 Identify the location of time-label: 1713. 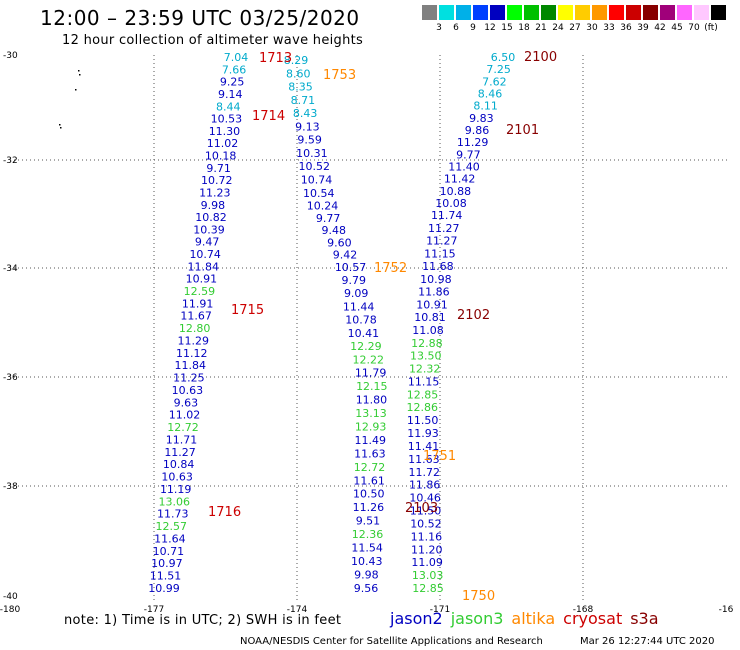
(275, 58).